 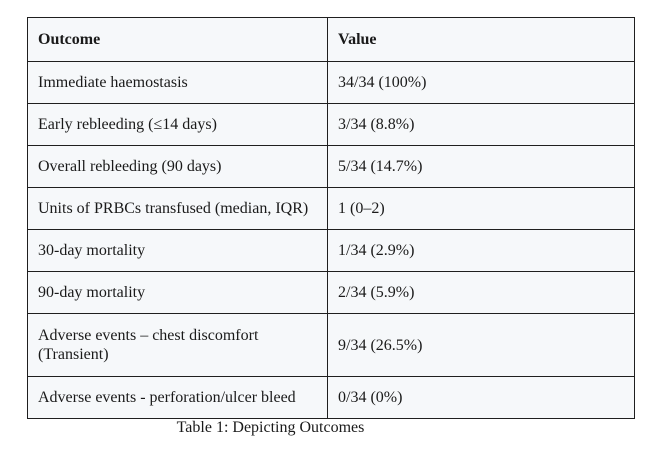 What do you see at coordinates (177, 124) in the screenshot?
I see `outcome-cell: Early rebleeding (≤14 days)` at bounding box center [177, 124].